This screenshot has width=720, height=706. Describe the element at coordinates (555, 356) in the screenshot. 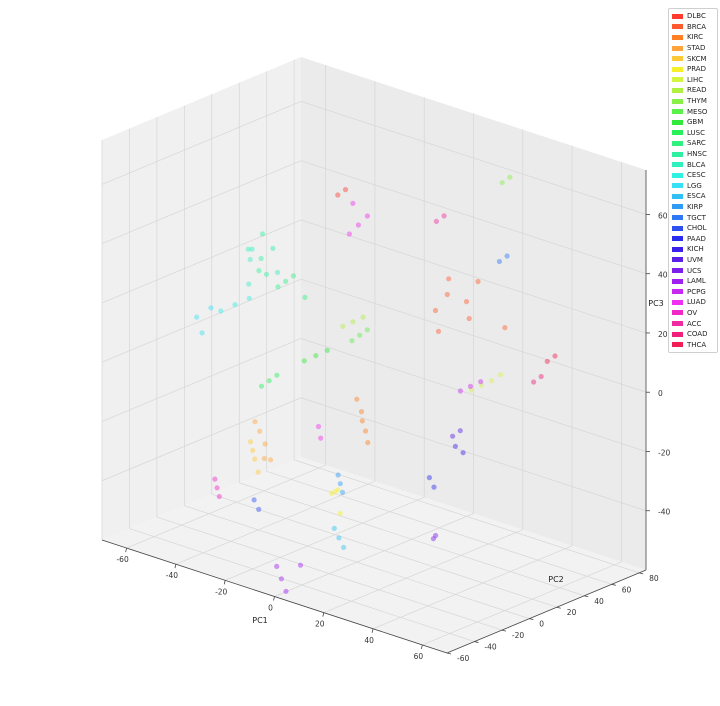

I see `point-thca` at that location.